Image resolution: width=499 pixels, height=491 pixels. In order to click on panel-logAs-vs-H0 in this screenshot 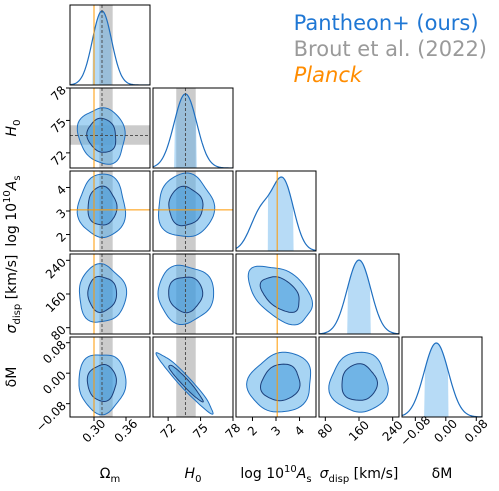, I will do `click(193, 211)`.